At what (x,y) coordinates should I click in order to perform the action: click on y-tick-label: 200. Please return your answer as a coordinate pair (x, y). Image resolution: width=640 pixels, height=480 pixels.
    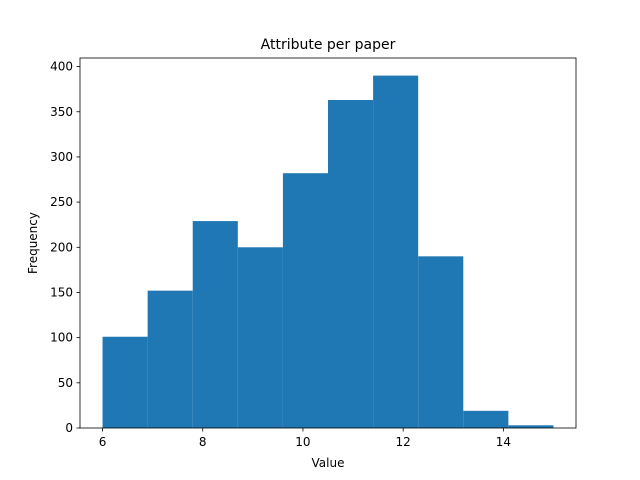
    Looking at the image, I should click on (61, 247).